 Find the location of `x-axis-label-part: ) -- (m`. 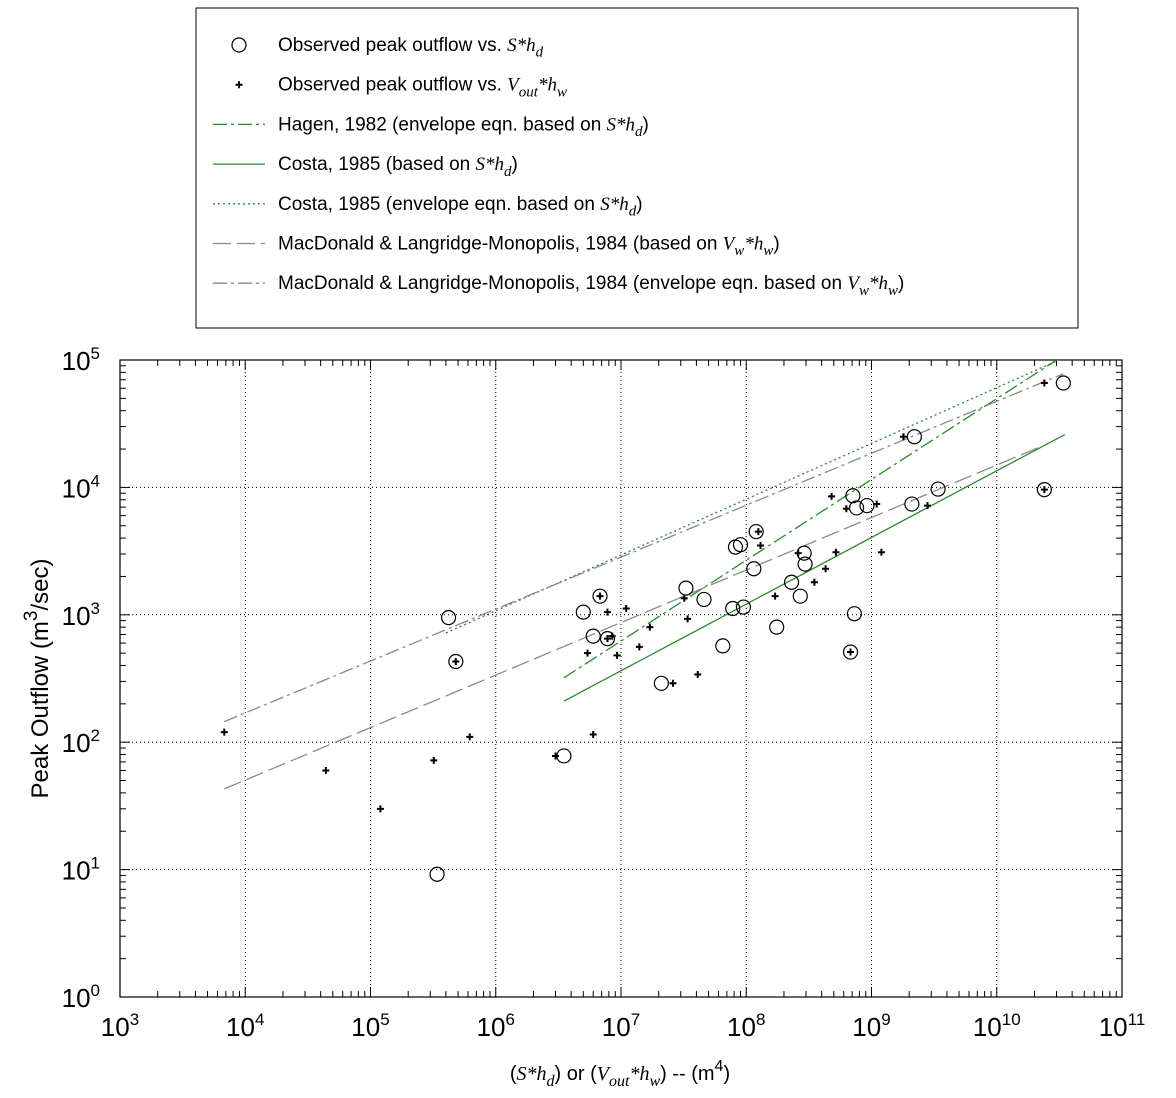

x-axis-label-part: ) -- (m is located at coordinates (687, 1074).